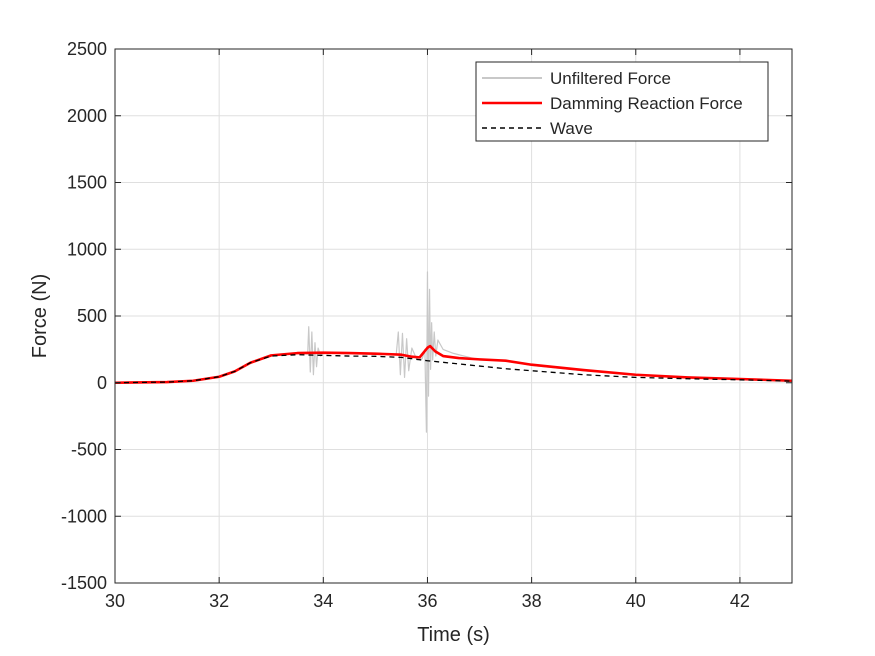 The width and height of the screenshot is (875, 656). What do you see at coordinates (532, 601) in the screenshot?
I see `x-tick-label: 38` at bounding box center [532, 601].